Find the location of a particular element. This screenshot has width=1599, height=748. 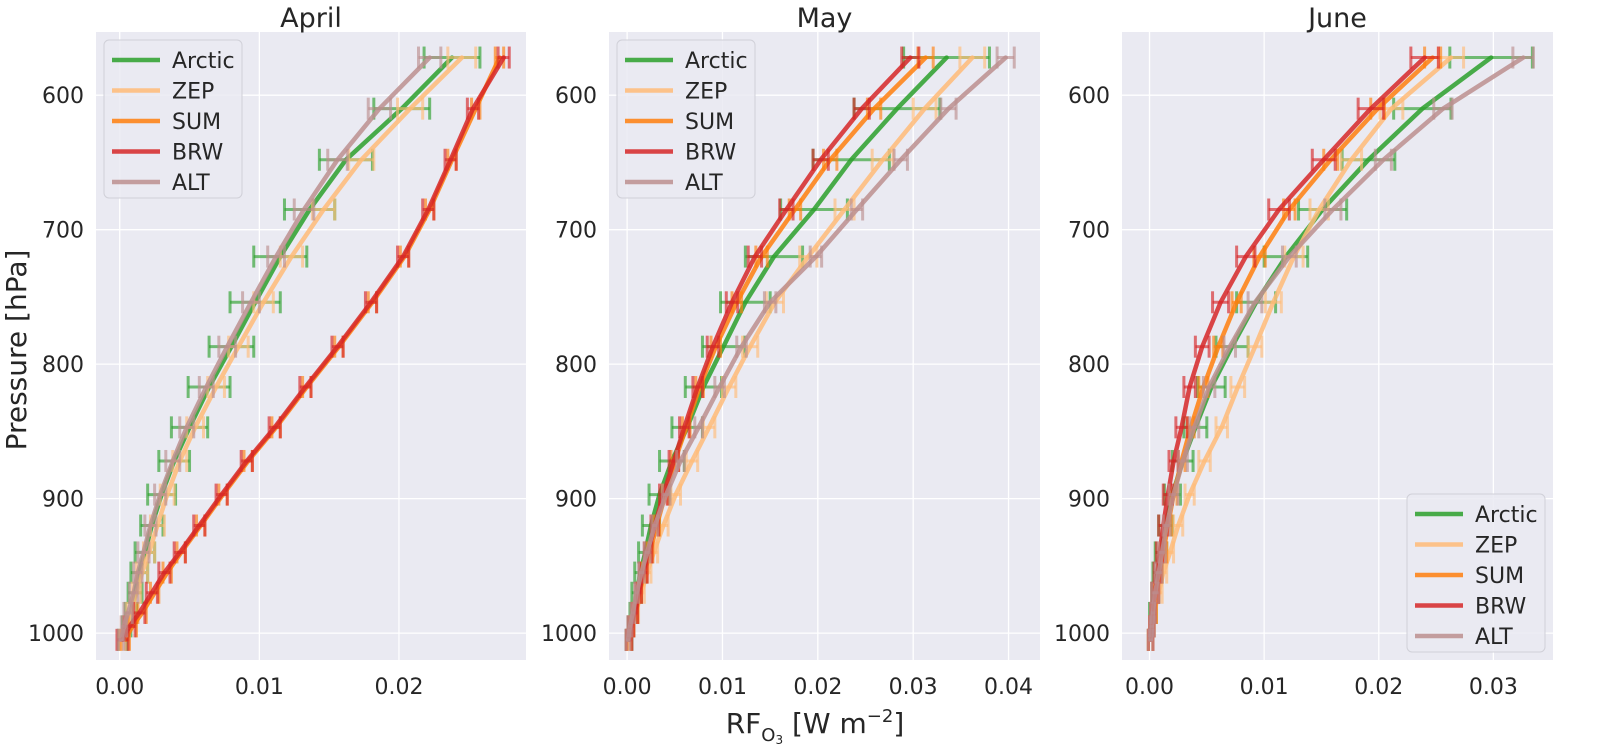

x-axis-label: RFO3 [W m−2] is located at coordinates (815, 726).